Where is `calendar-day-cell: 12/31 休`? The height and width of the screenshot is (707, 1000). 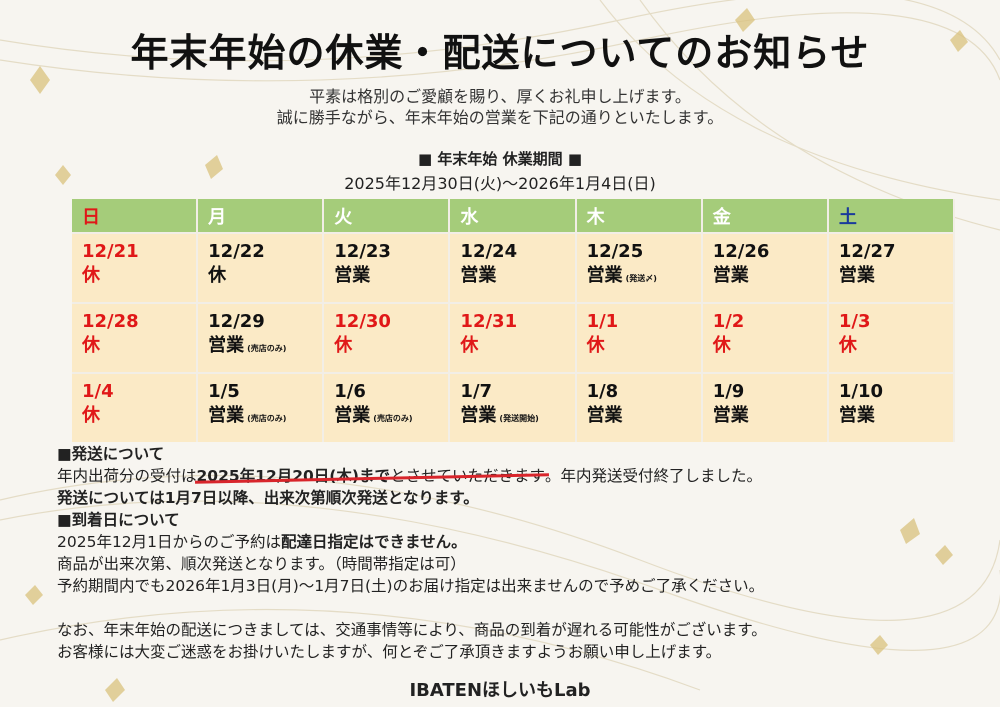 calendar-day-cell: 12/31 休 is located at coordinates (513, 337).